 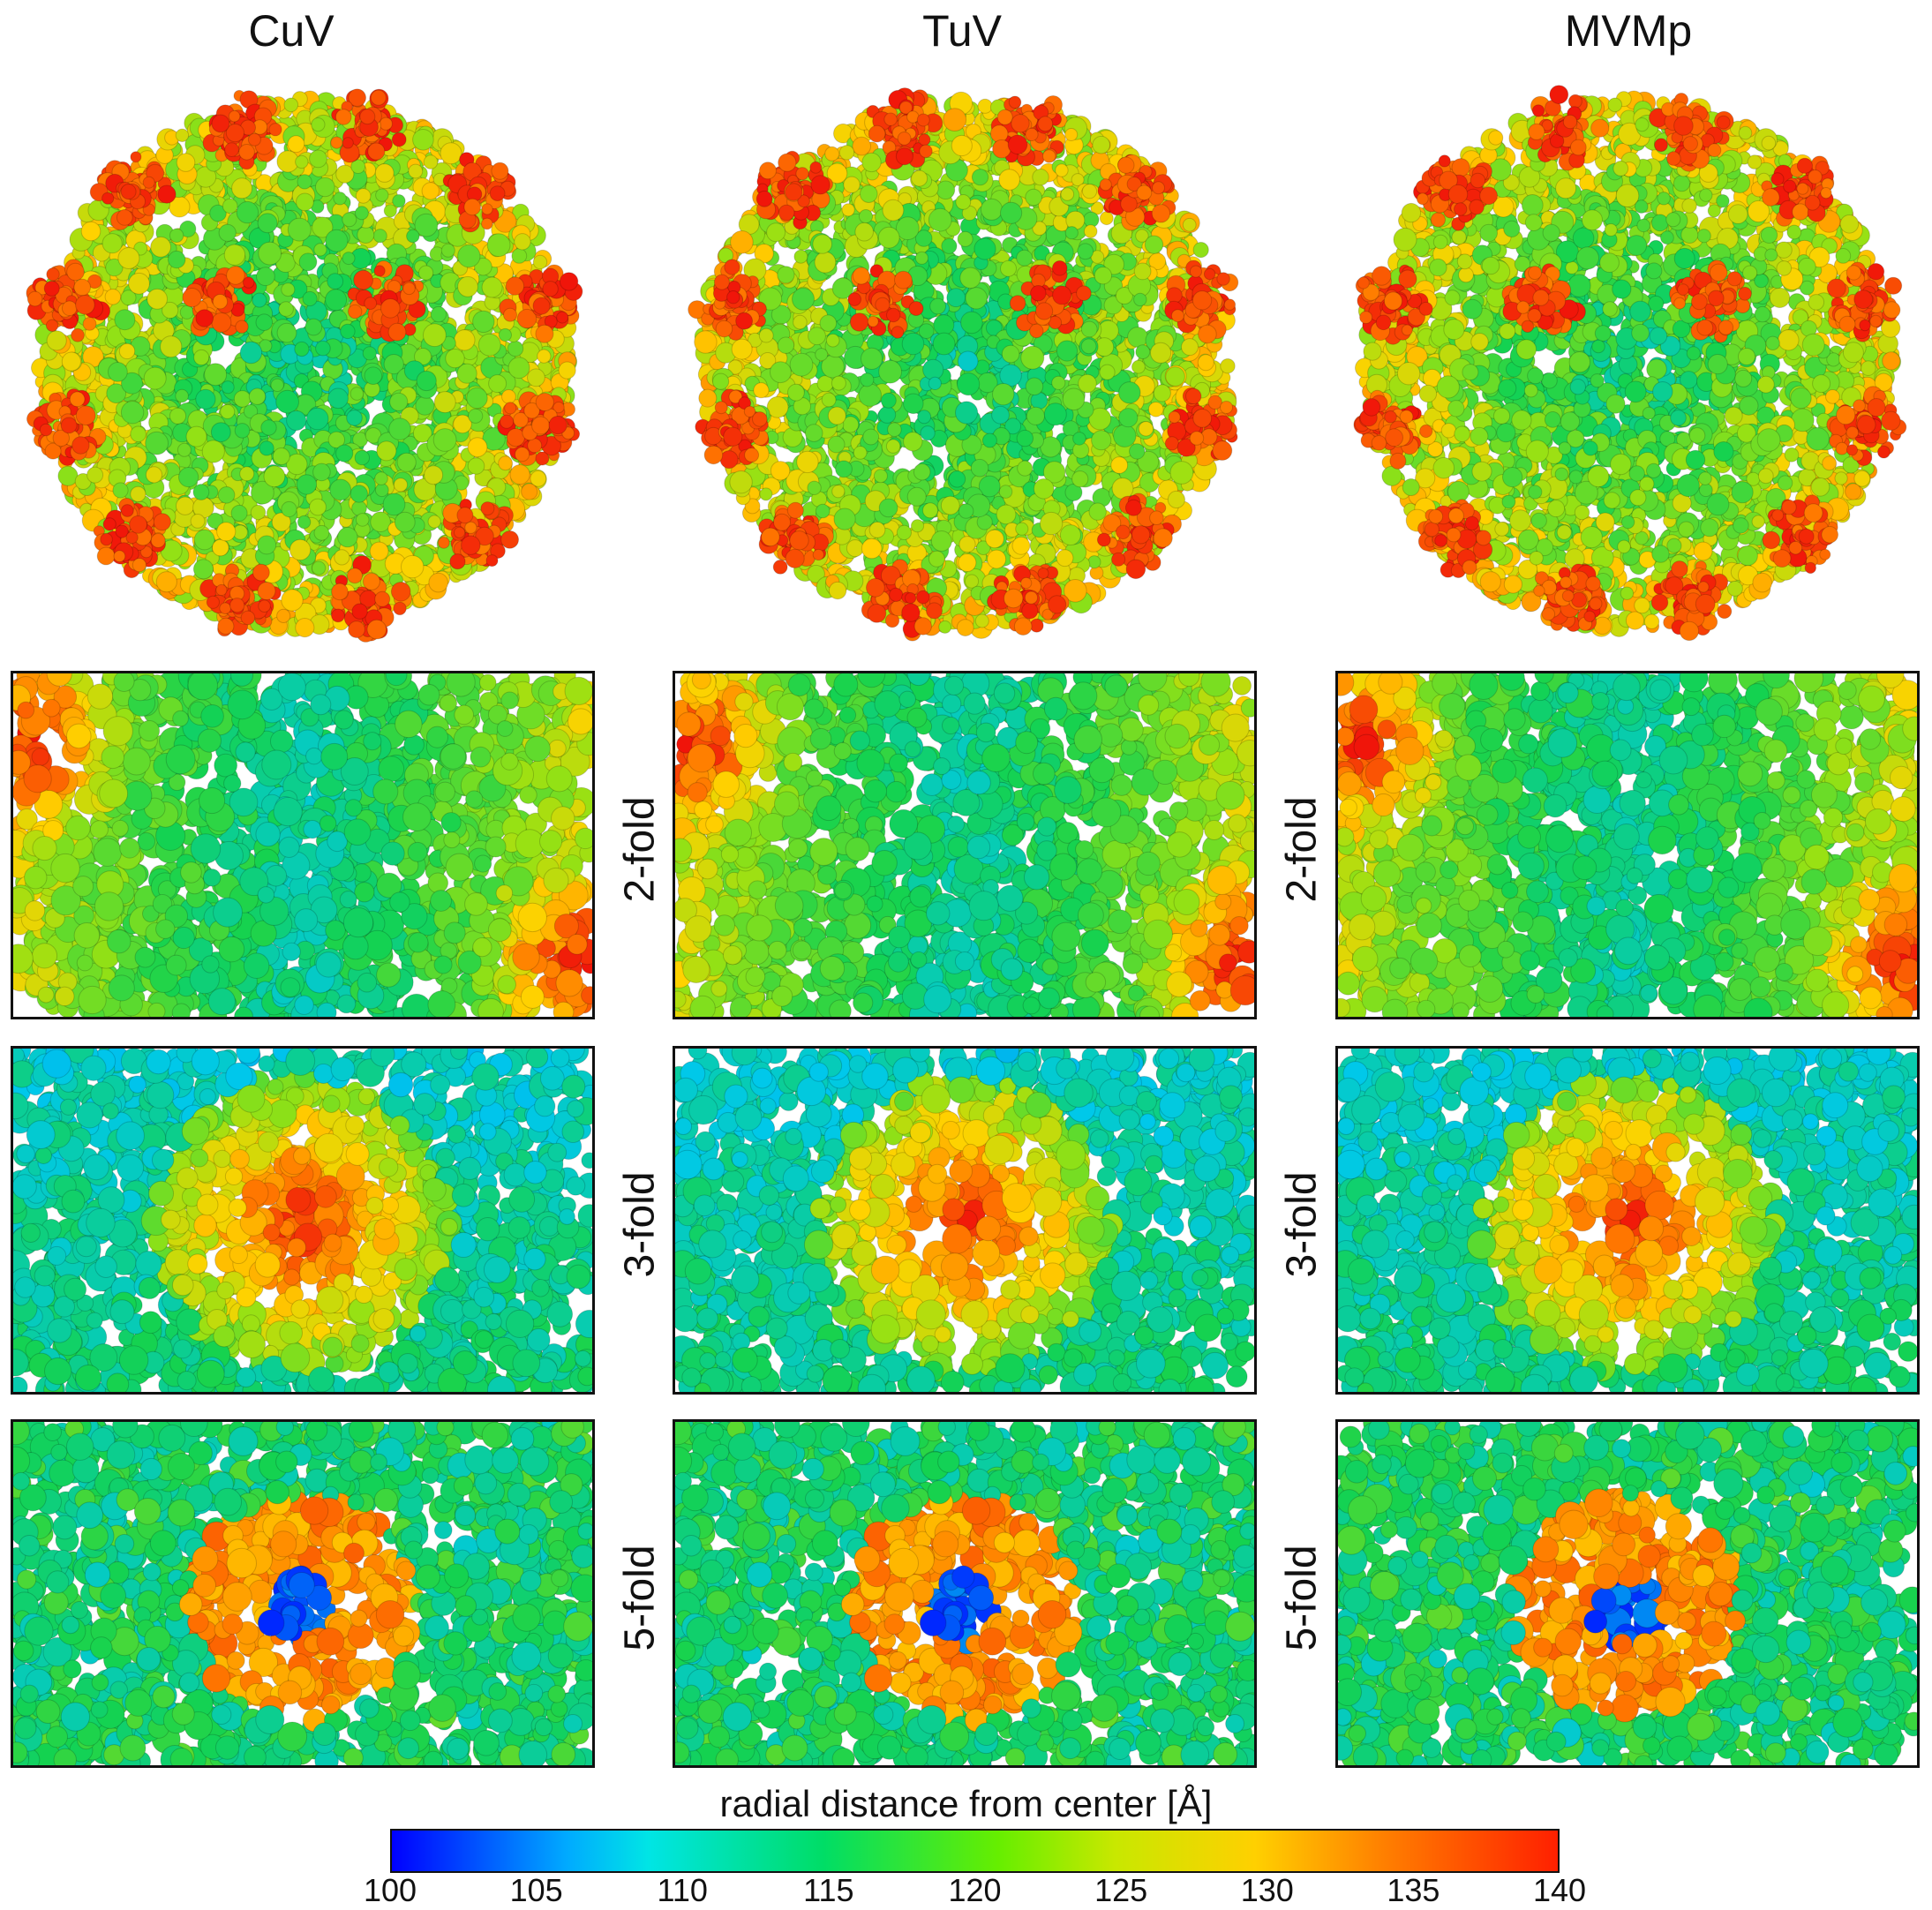 I want to click on colorbar-tick: 115, so click(x=829, y=1891).